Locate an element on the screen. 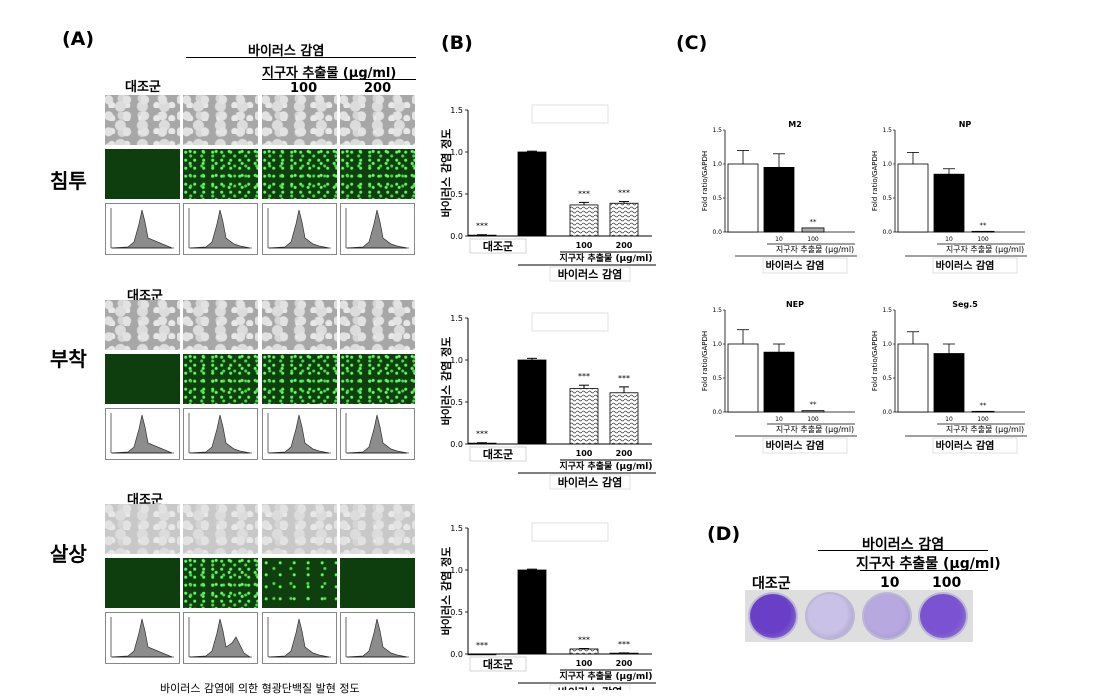 The height and width of the screenshot is (699, 1094). significance-label: ** is located at coordinates (984, 405).